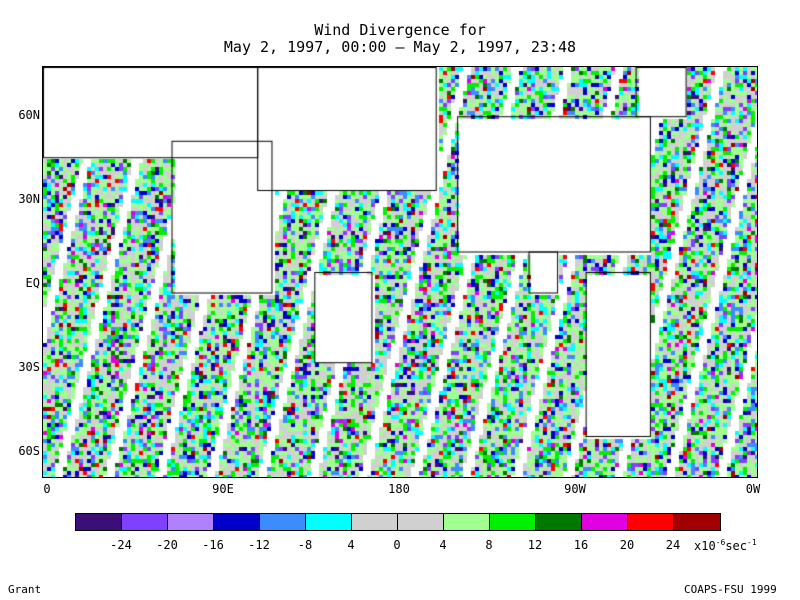 The height and width of the screenshot is (600, 800). I want to click on lon-label-0w: 0W, so click(753, 489).